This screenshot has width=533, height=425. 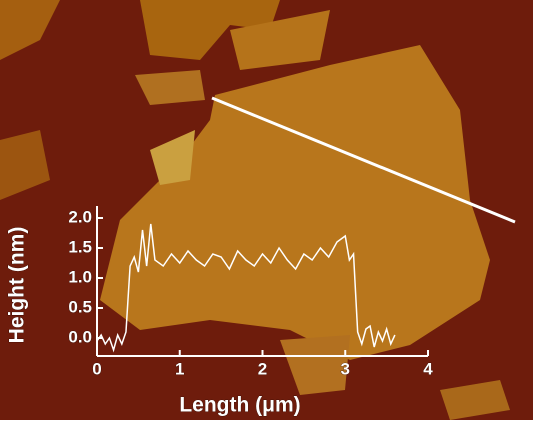 What do you see at coordinates (345, 368) in the screenshot?
I see `x-tick-label: 3` at bounding box center [345, 368].